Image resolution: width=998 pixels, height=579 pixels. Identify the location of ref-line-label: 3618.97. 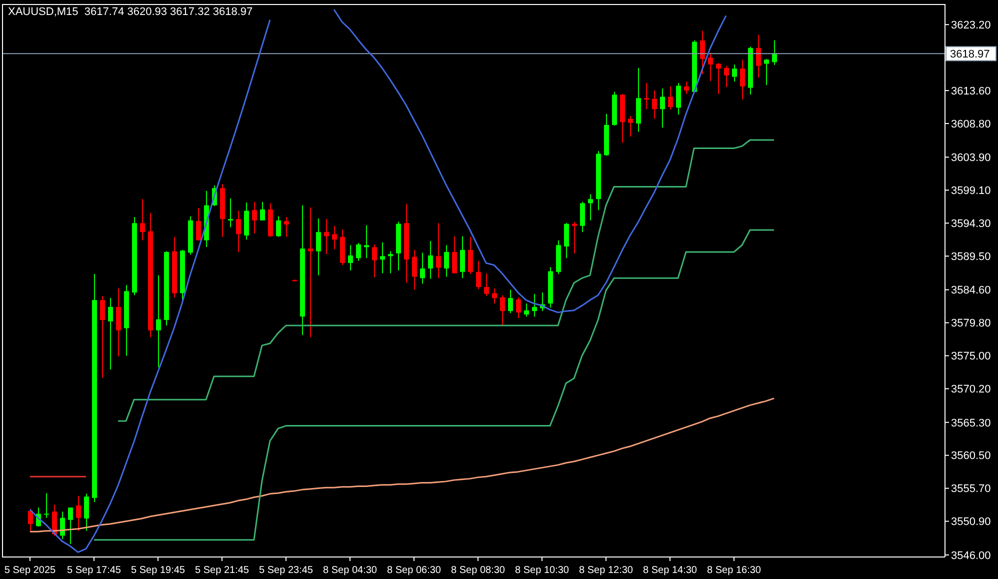
(970, 54).